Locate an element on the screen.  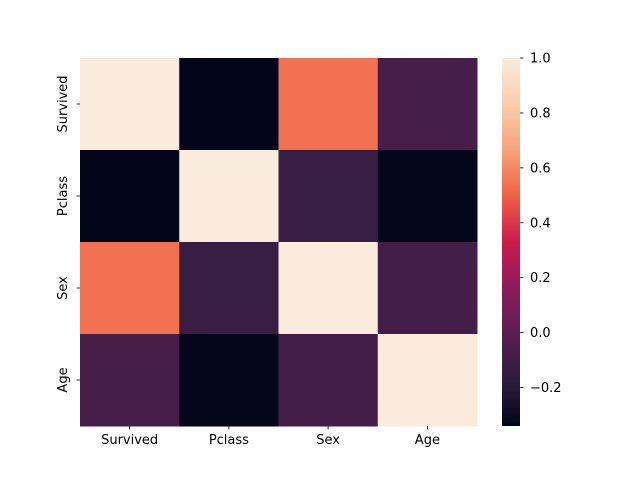
heatmap-cell-age-survived is located at coordinates (130, 380).